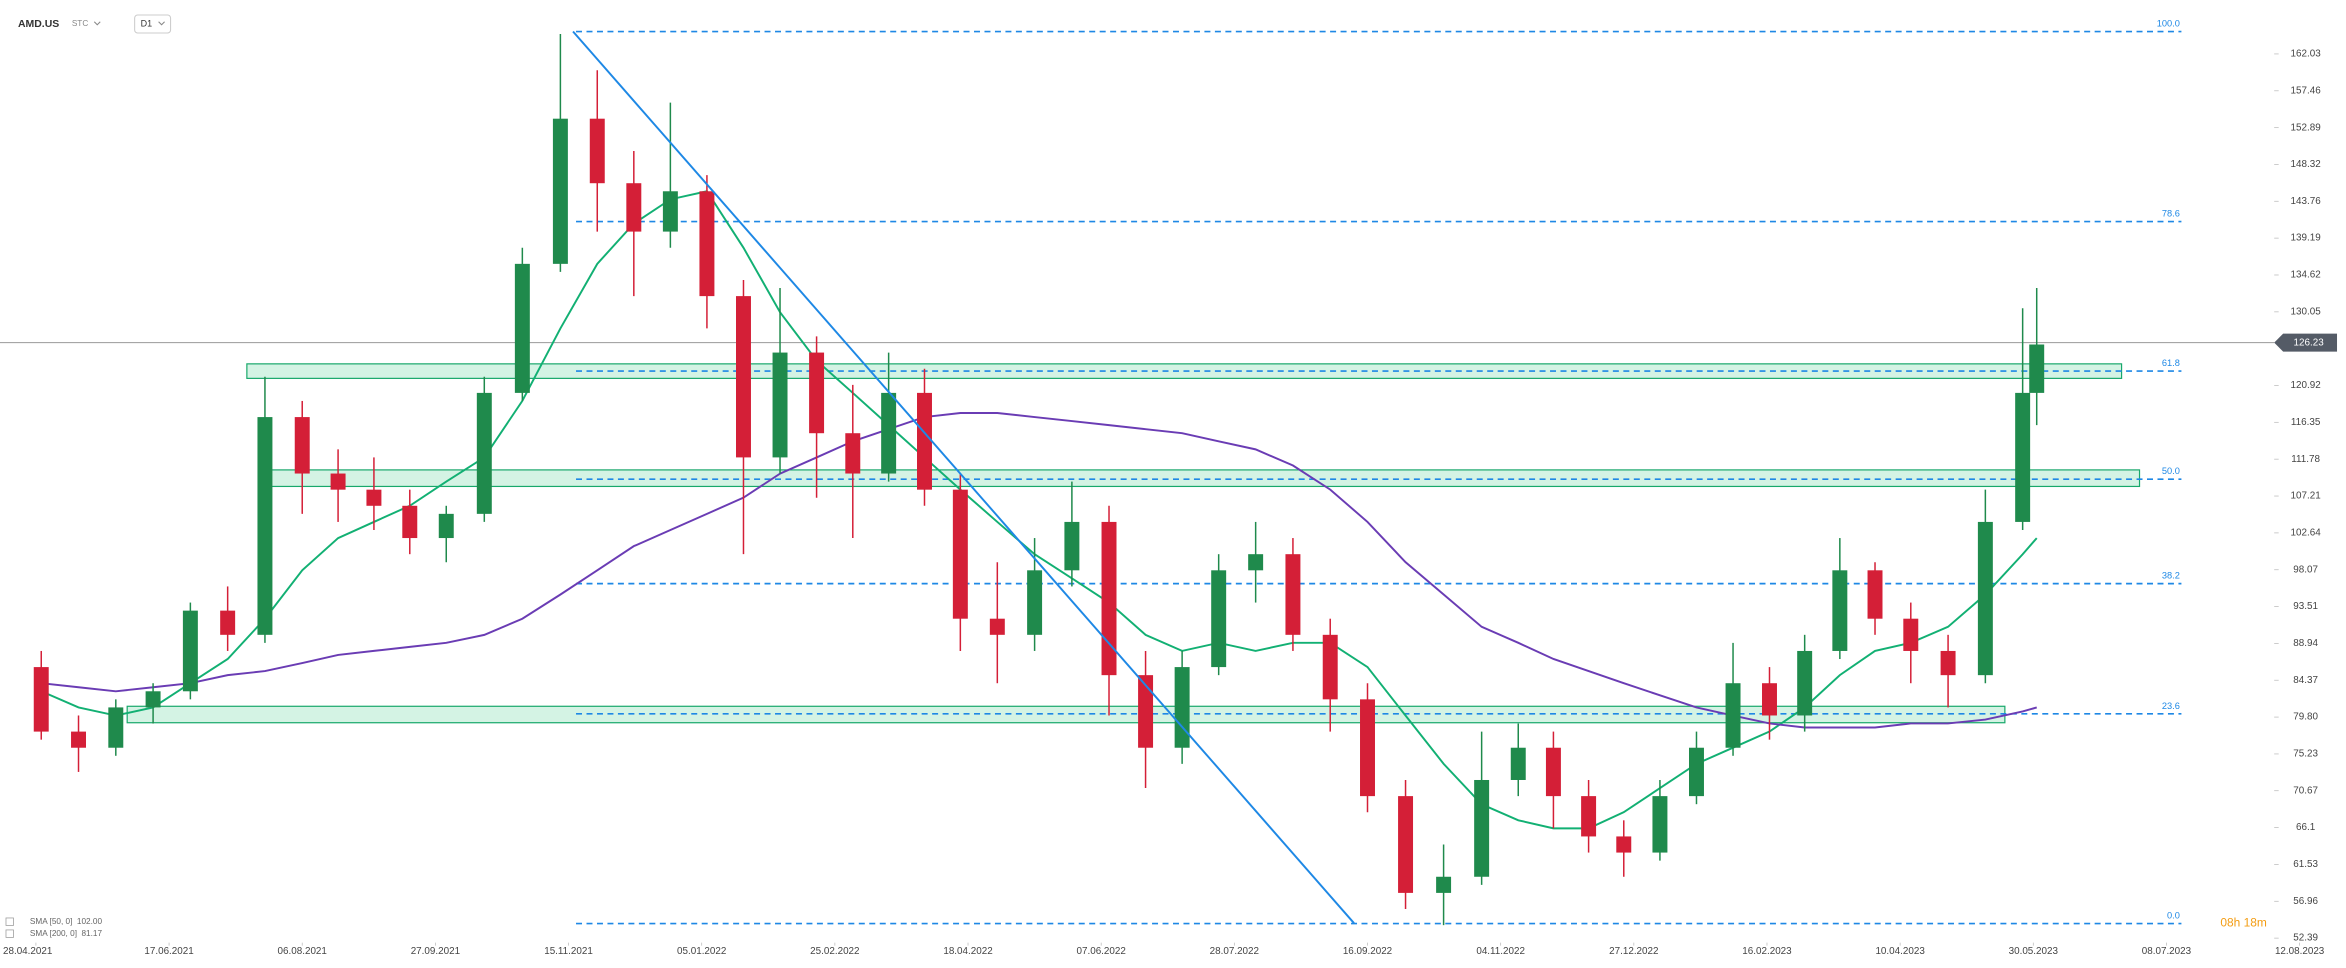 This screenshot has height=968, width=2346. Describe the element at coordinates (161, 23) in the screenshot. I see `dropdown-icon` at that location.